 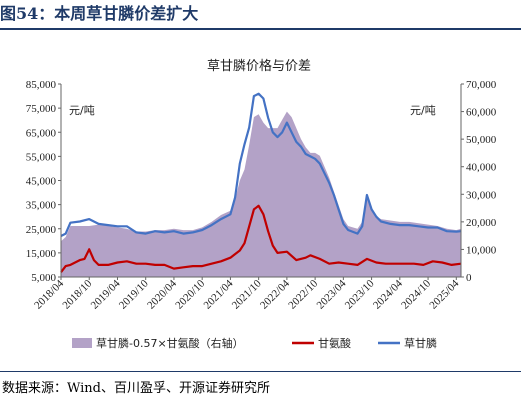 I want to click on y-tick-label-left: 35,000, so click(x=41, y=206).